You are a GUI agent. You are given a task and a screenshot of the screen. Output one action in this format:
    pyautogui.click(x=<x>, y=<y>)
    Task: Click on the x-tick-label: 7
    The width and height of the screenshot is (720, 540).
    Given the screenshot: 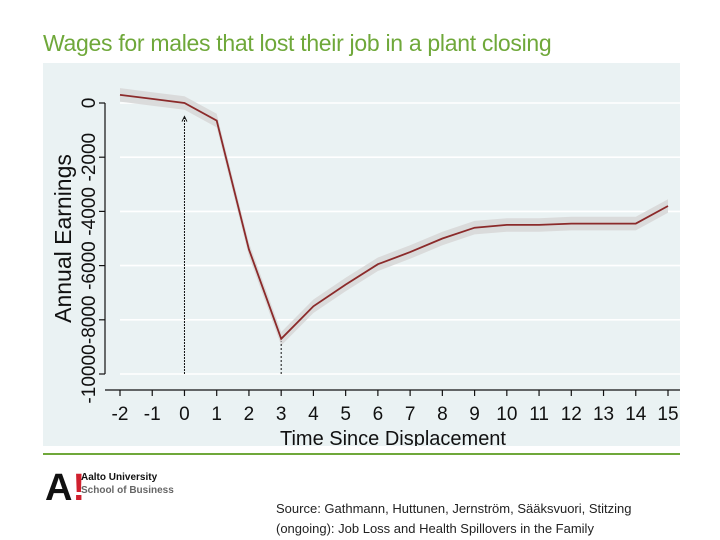 What is the action you would take?
    pyautogui.click(x=410, y=414)
    